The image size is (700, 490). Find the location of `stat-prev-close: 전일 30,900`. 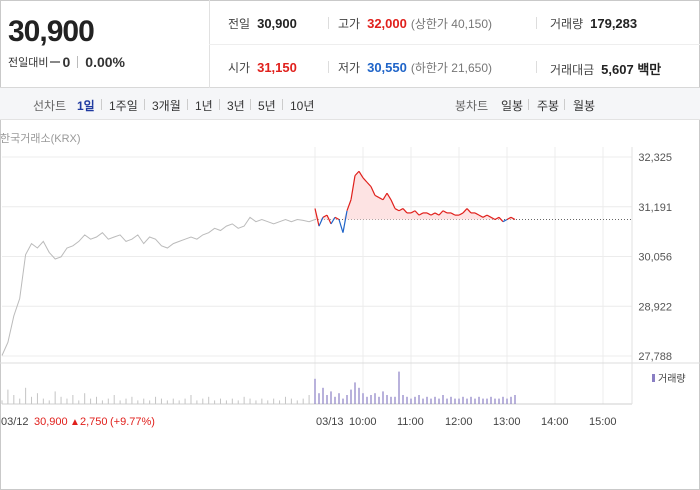

stat-prev-close: 전일 30,900 is located at coordinates (262, 23).